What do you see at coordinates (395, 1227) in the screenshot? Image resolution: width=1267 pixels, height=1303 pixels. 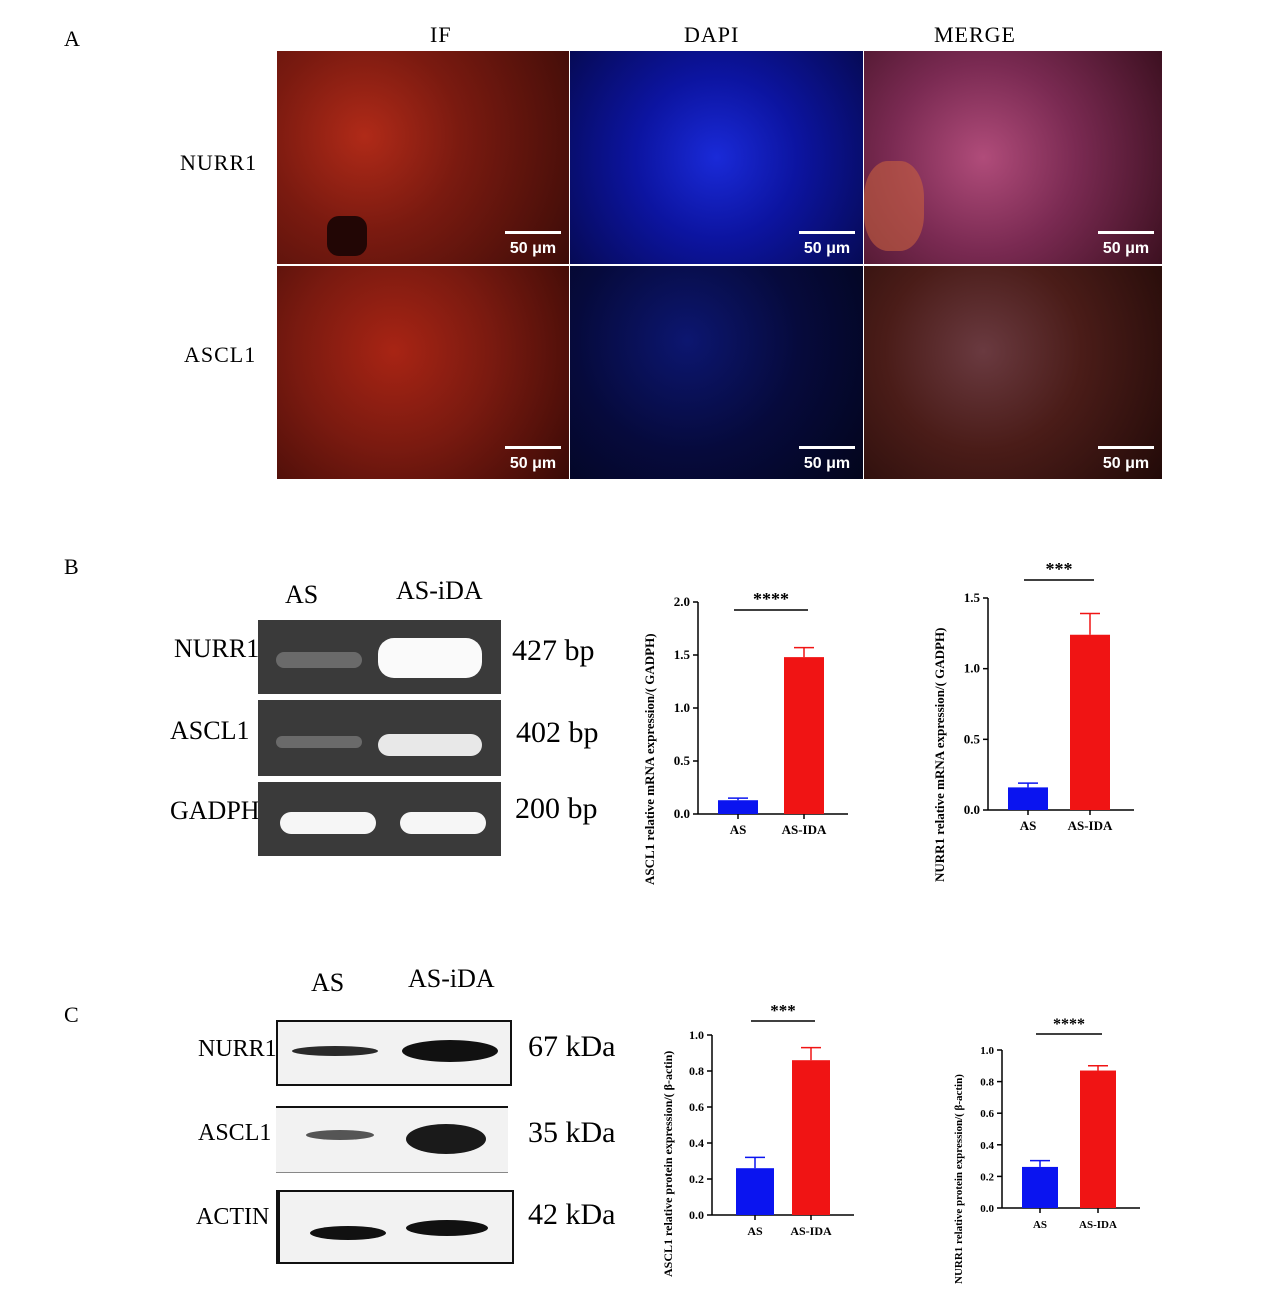 I see `wb-strip-actin` at bounding box center [395, 1227].